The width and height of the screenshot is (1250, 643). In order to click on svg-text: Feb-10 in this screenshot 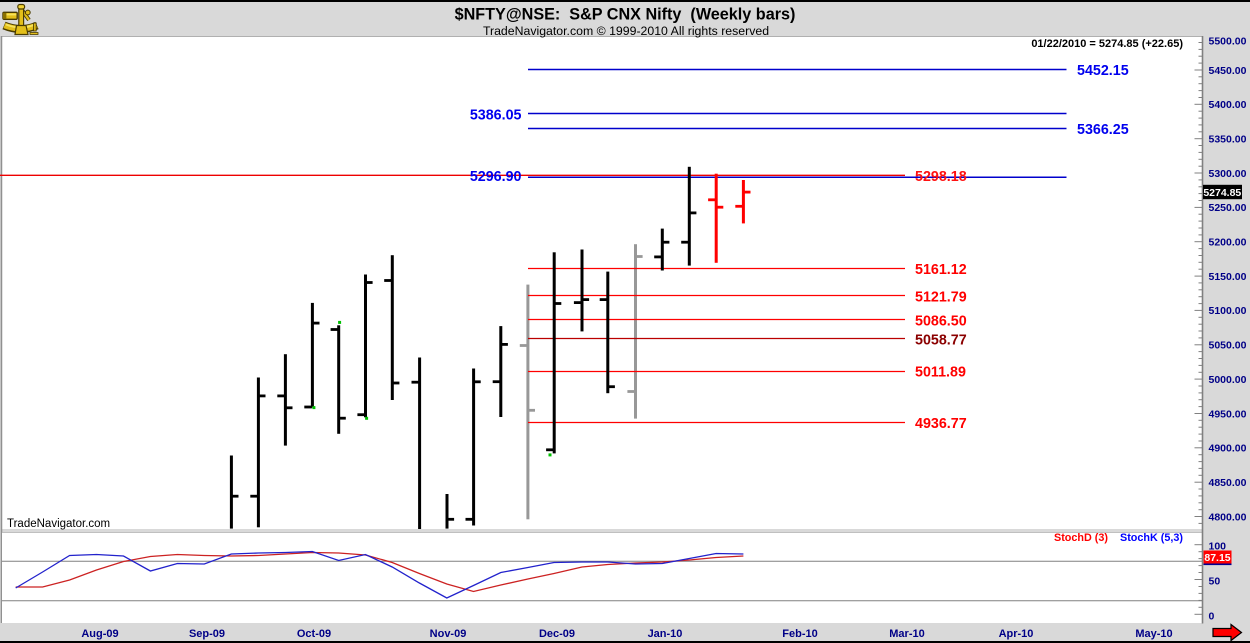, I will do `click(799, 634)`.